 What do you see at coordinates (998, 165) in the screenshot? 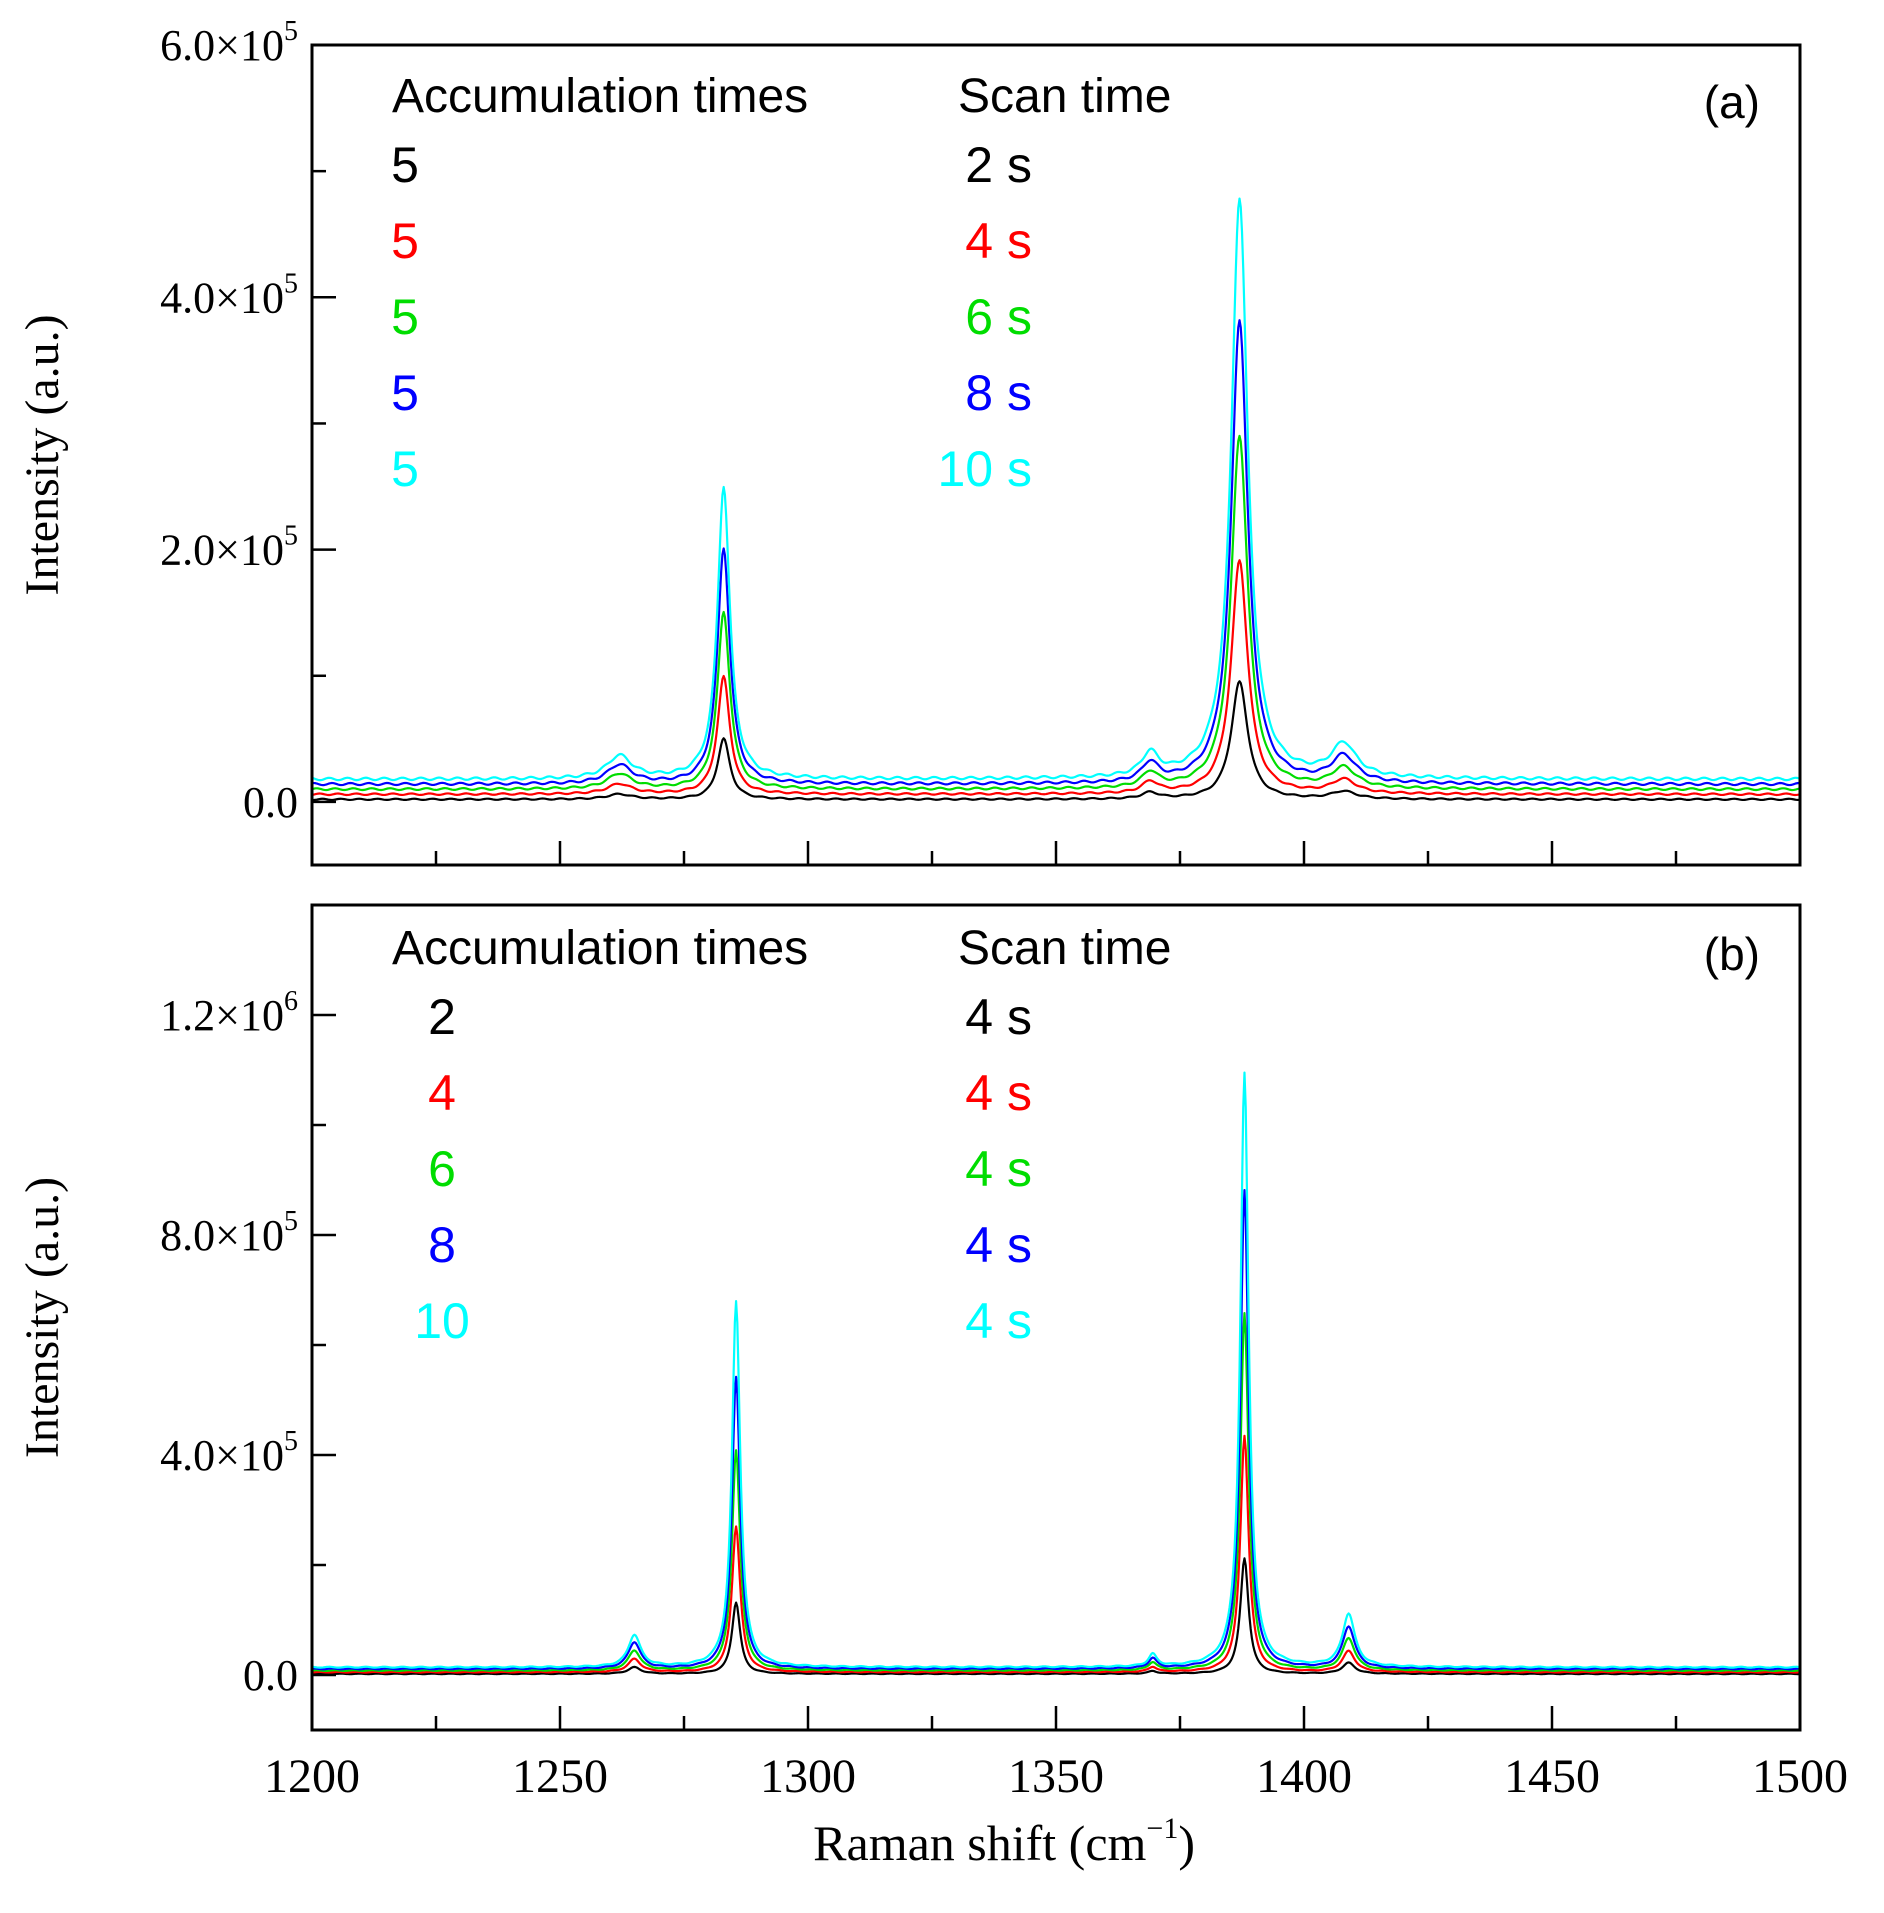
I see `legend-scan-time-value: 2 s` at bounding box center [998, 165].